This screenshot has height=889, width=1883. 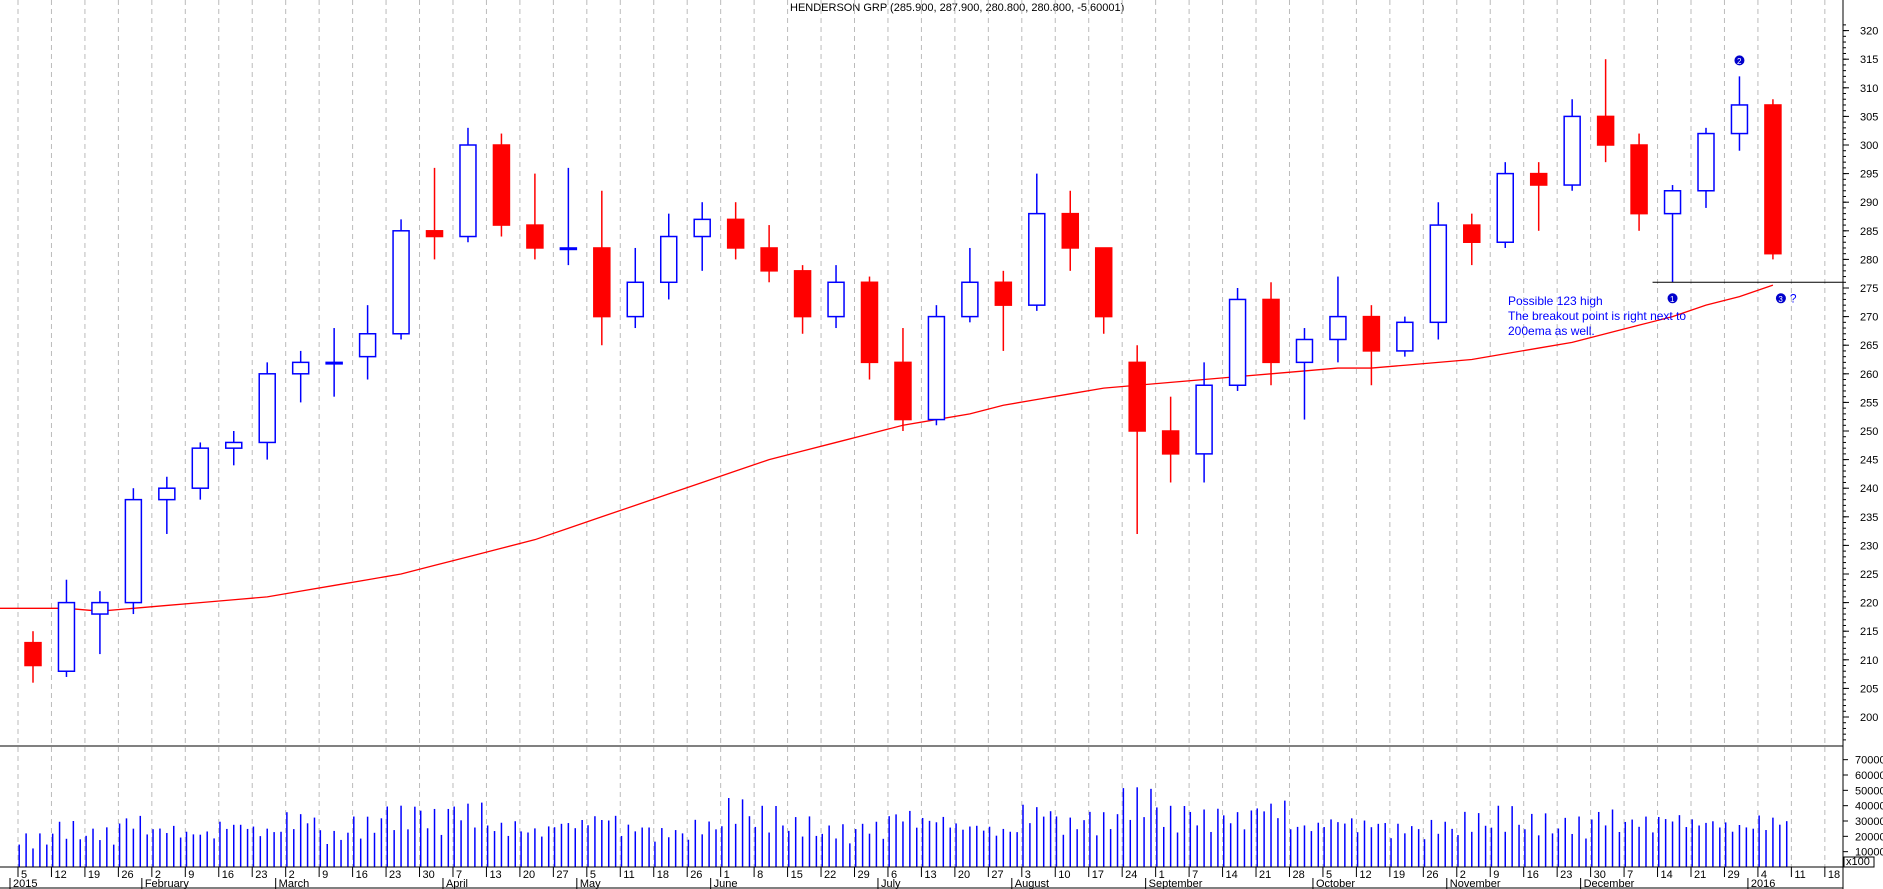 What do you see at coordinates (261, 875) in the screenshot?
I see `date-tick-label: 23` at bounding box center [261, 875].